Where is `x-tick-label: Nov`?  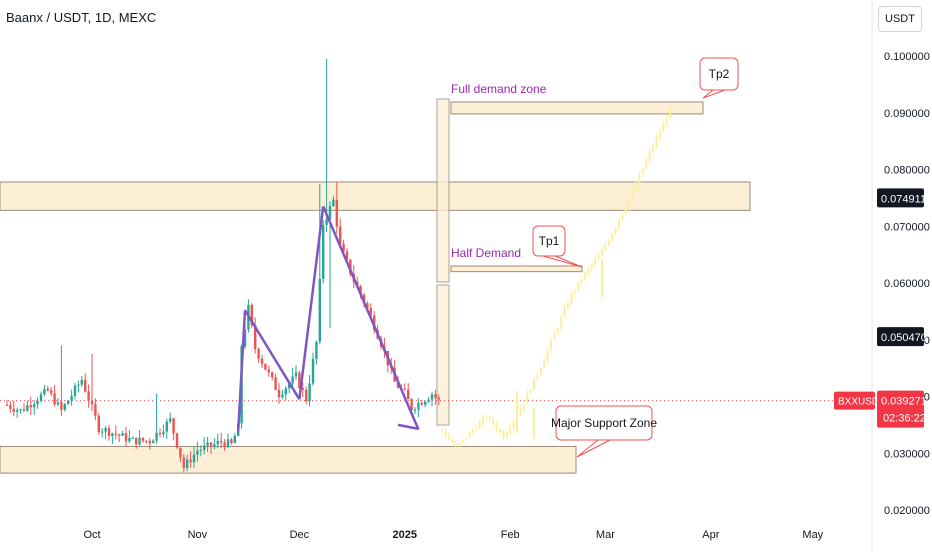
x-tick-label: Nov is located at coordinates (198, 535).